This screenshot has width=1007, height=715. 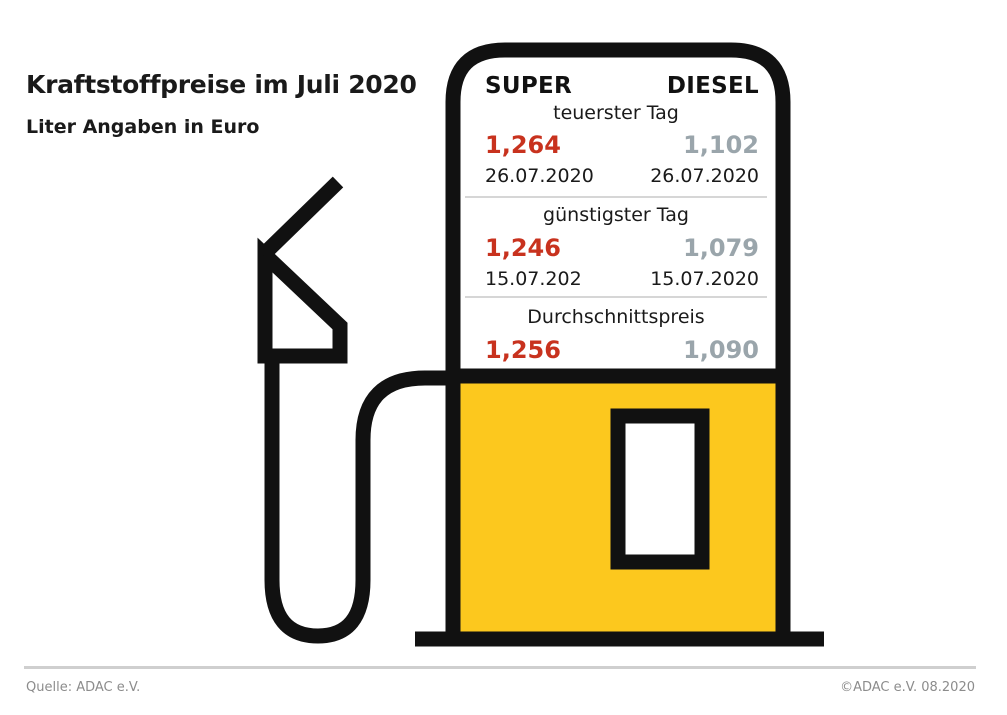 What do you see at coordinates (302, 300) in the screenshot?
I see `nozzle-handle` at bounding box center [302, 300].